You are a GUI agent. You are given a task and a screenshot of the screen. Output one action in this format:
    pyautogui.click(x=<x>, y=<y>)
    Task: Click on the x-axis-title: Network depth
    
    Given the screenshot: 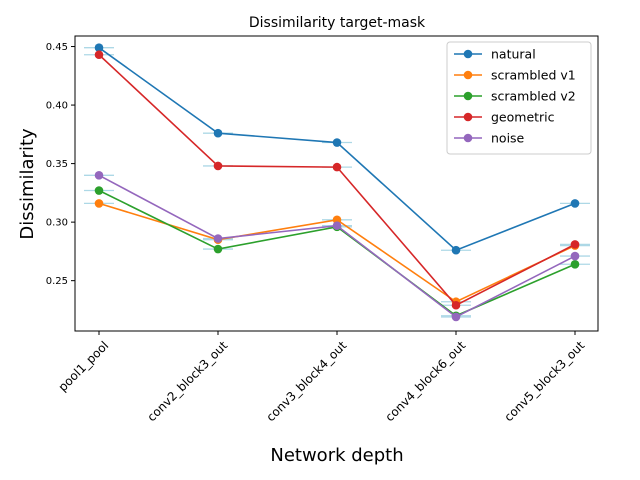 What is the action you would take?
    pyautogui.click(x=336, y=455)
    